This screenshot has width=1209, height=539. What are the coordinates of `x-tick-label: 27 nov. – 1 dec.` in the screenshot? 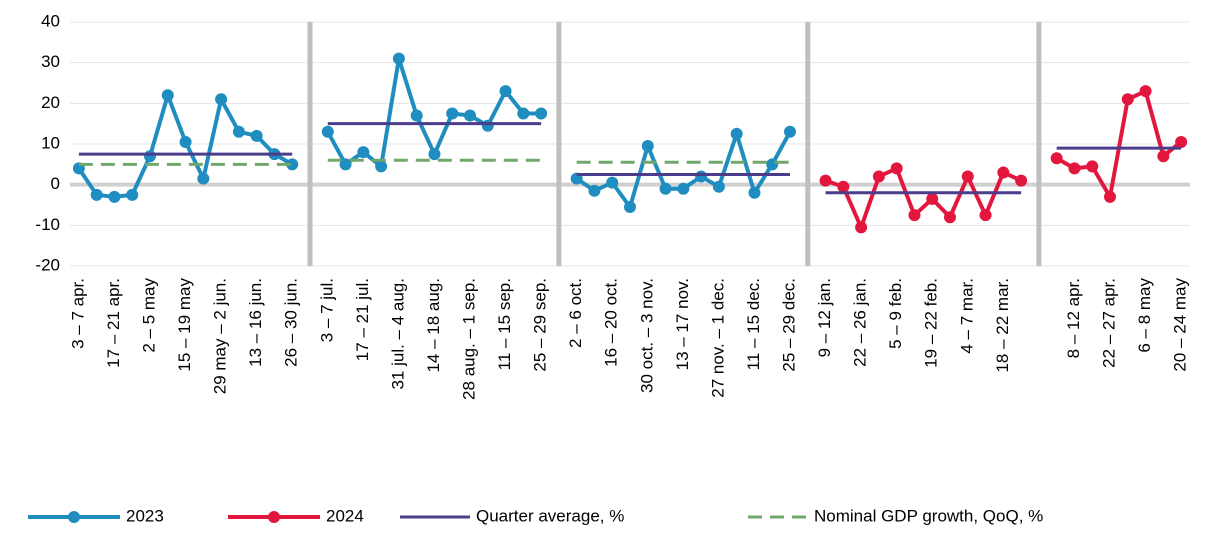 It's located at (717, 338).